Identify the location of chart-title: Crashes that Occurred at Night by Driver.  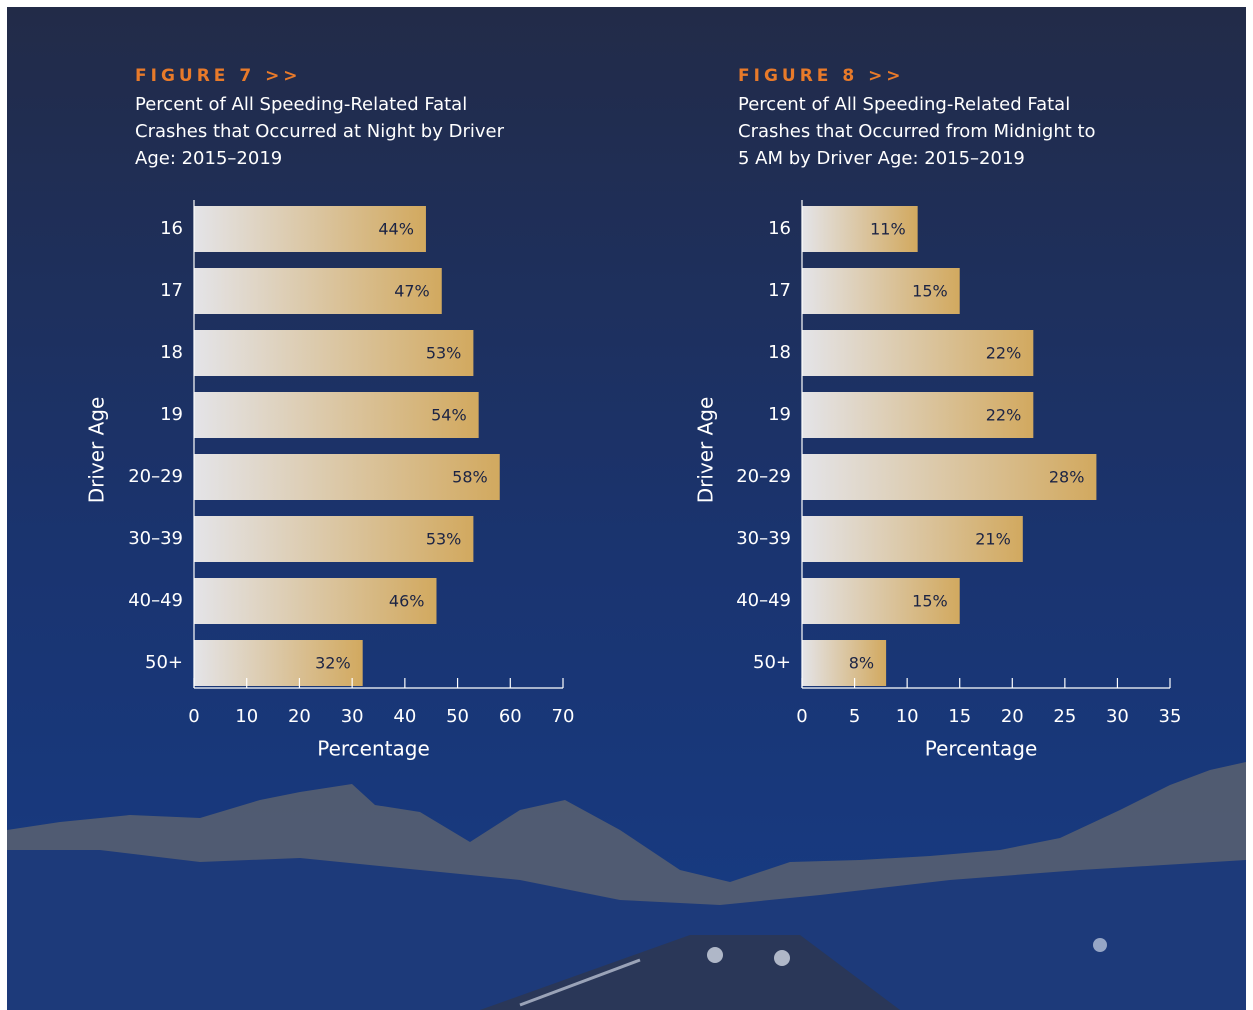
(320, 131).